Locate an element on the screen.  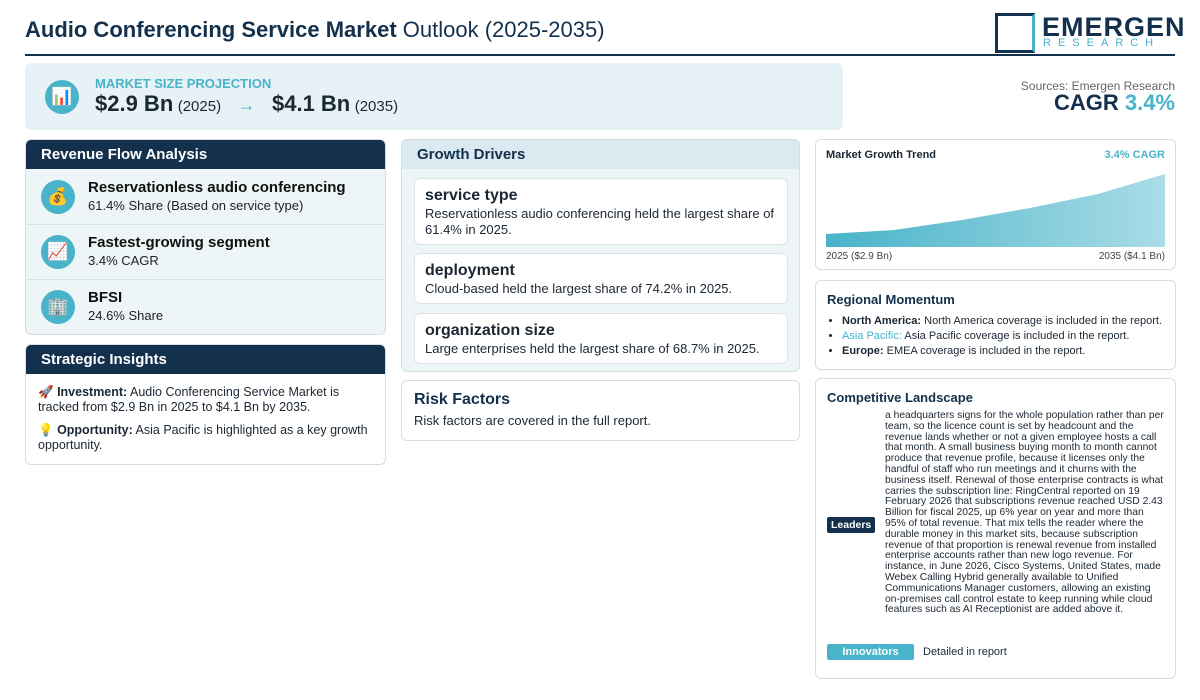
competitive-title: Competitive Landscape is located at coordinates (900, 397).